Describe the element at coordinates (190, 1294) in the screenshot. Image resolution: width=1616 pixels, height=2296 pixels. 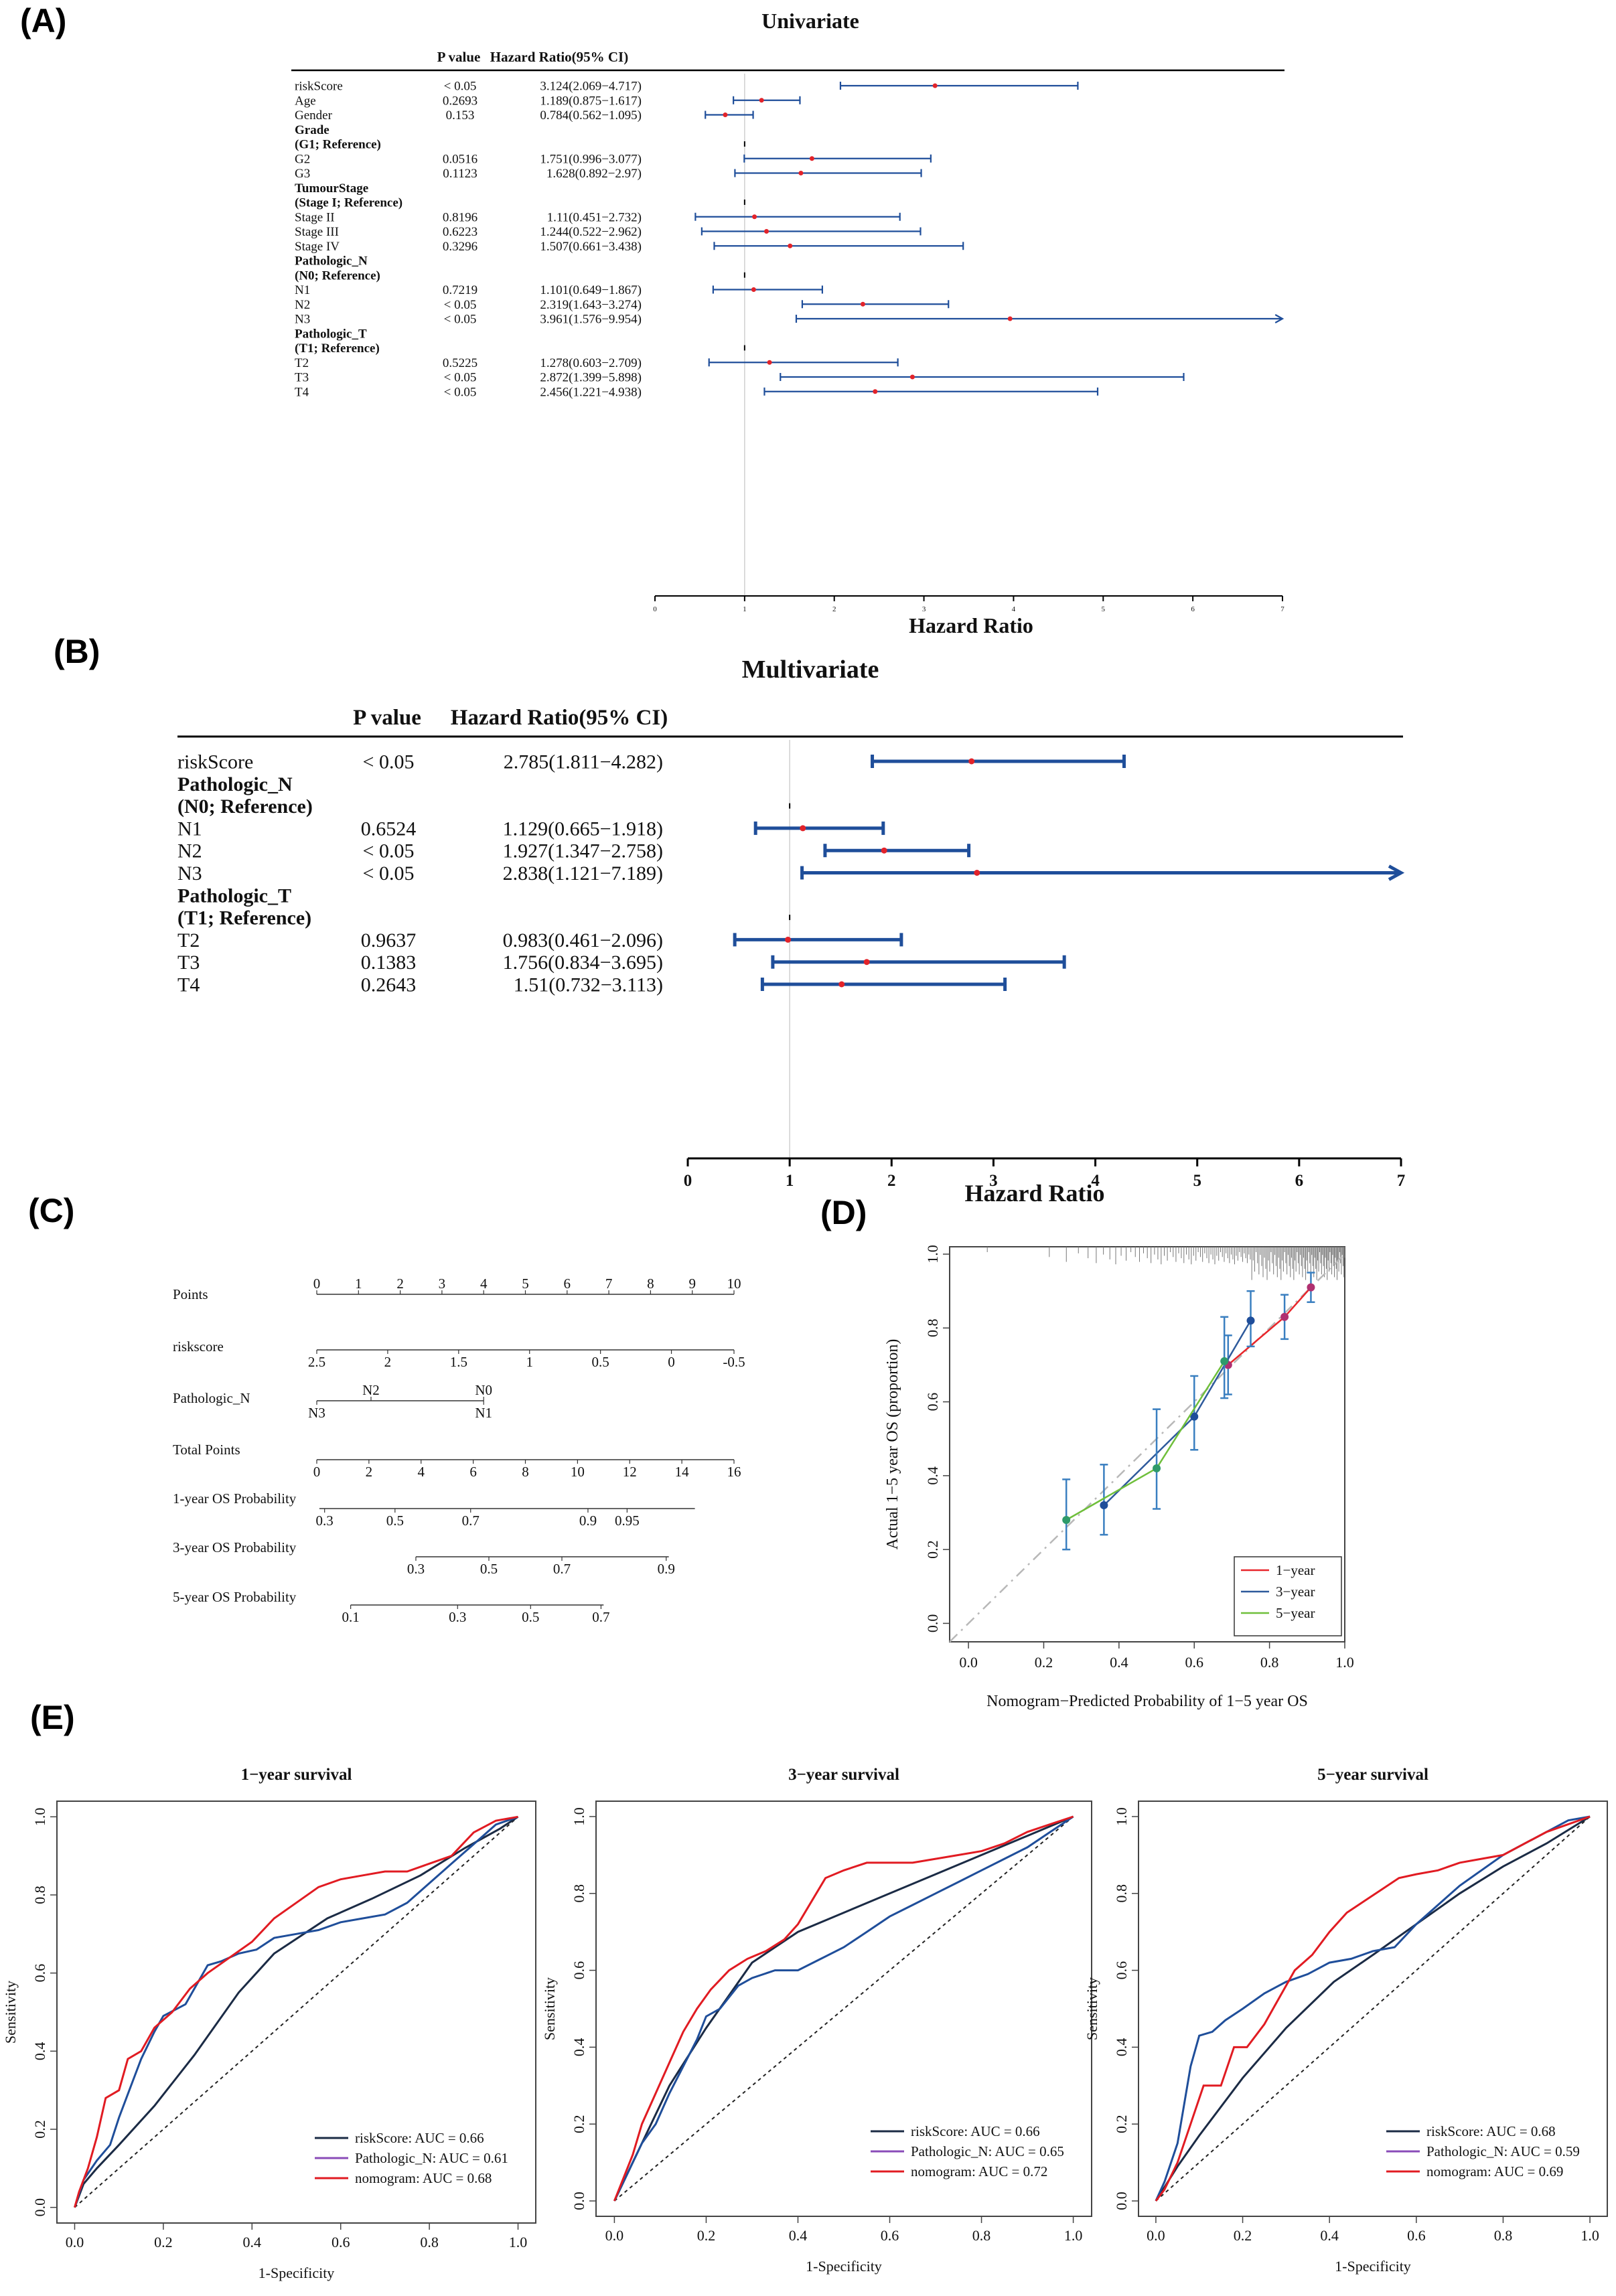
I see `scale-label: Points` at that location.